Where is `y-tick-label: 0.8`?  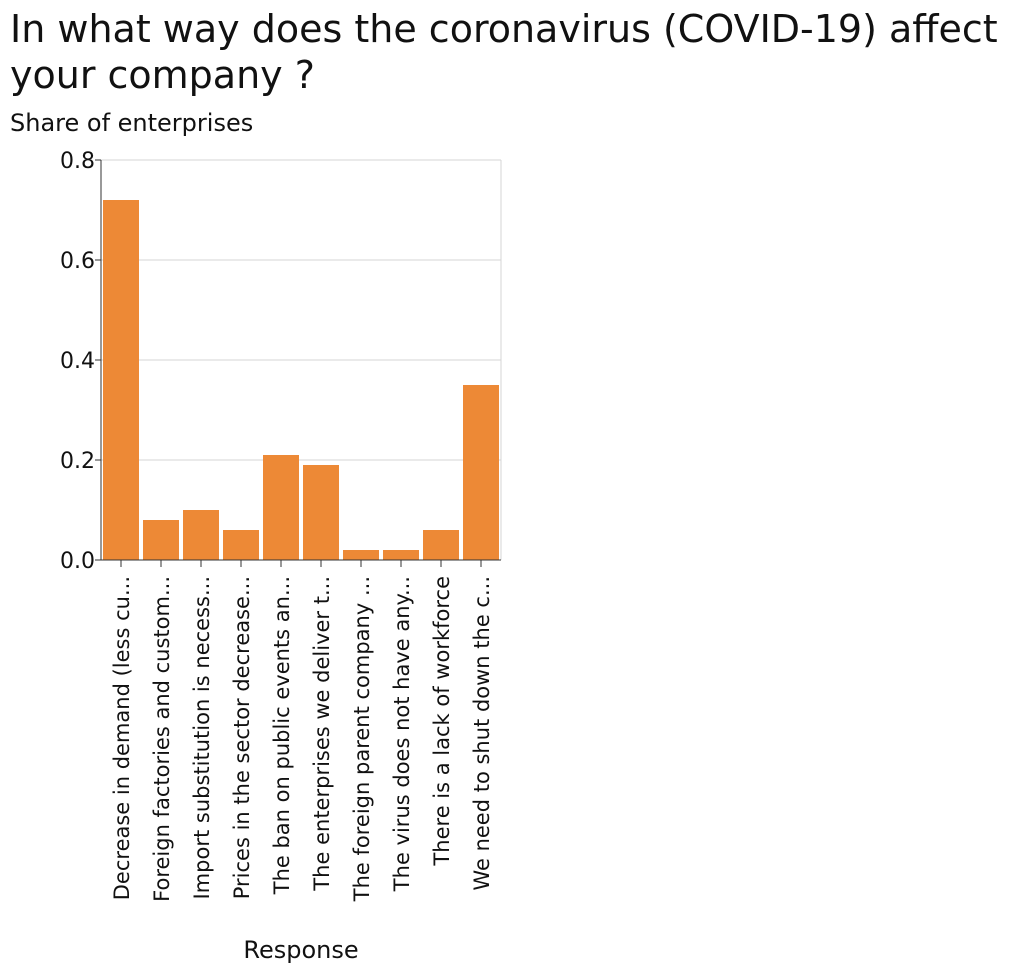
y-tick-label: 0.8 is located at coordinates (77, 161).